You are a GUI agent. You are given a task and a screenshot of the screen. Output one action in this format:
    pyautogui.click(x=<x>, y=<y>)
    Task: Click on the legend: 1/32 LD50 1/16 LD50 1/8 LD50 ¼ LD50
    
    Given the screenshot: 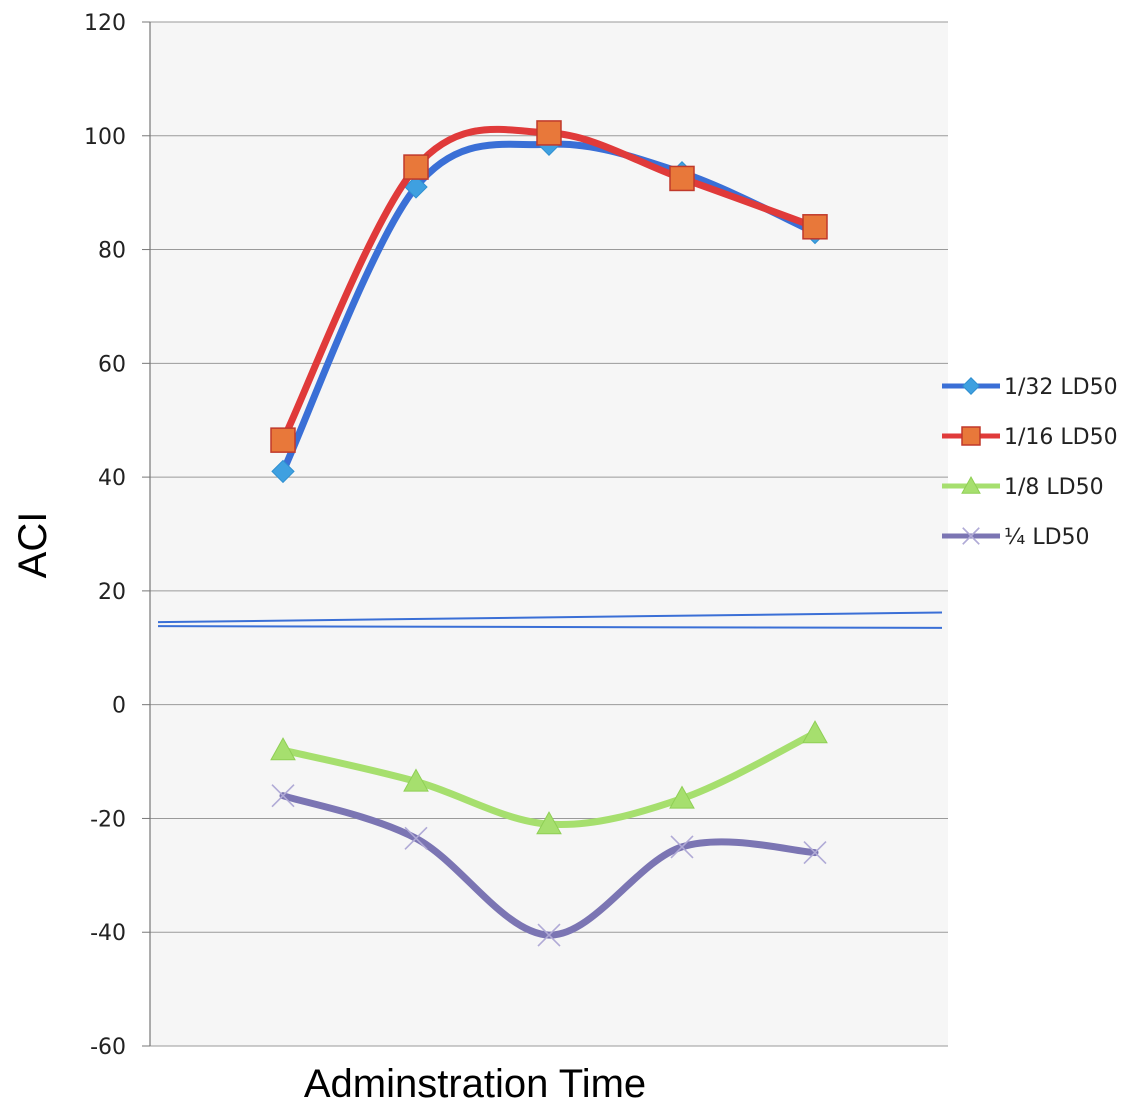 What is the action you would take?
    pyautogui.click(x=1030, y=462)
    